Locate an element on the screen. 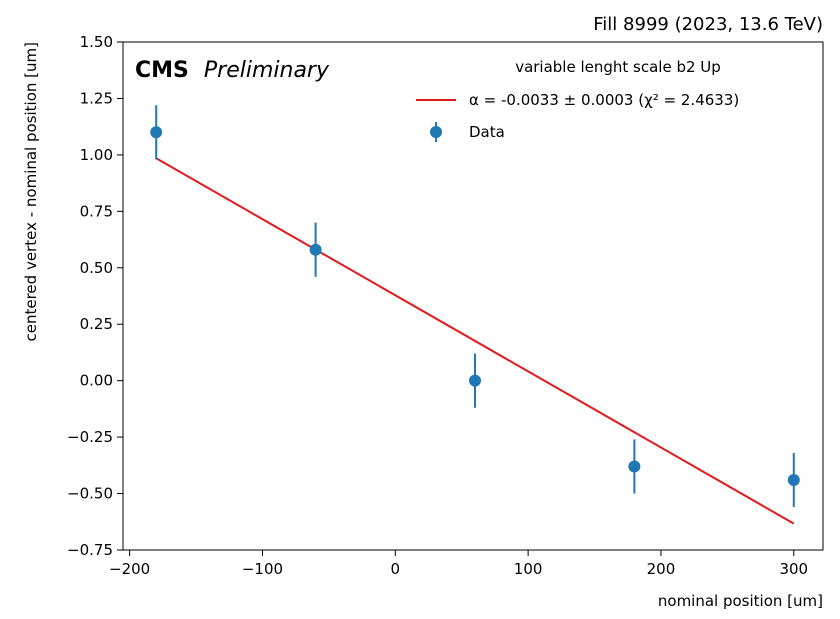 This screenshot has width=840, height=619. x-axis-ticks: −200 −100 0 100 200 300 is located at coordinates (458, 564).